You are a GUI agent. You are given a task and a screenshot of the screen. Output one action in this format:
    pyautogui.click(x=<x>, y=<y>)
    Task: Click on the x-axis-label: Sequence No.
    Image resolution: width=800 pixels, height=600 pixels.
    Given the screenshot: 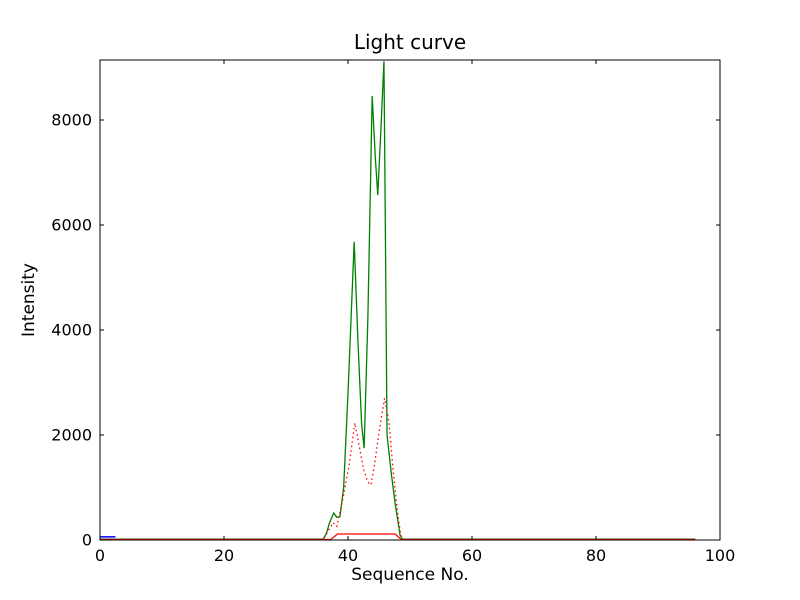 What is the action you would take?
    pyautogui.click(x=410, y=575)
    